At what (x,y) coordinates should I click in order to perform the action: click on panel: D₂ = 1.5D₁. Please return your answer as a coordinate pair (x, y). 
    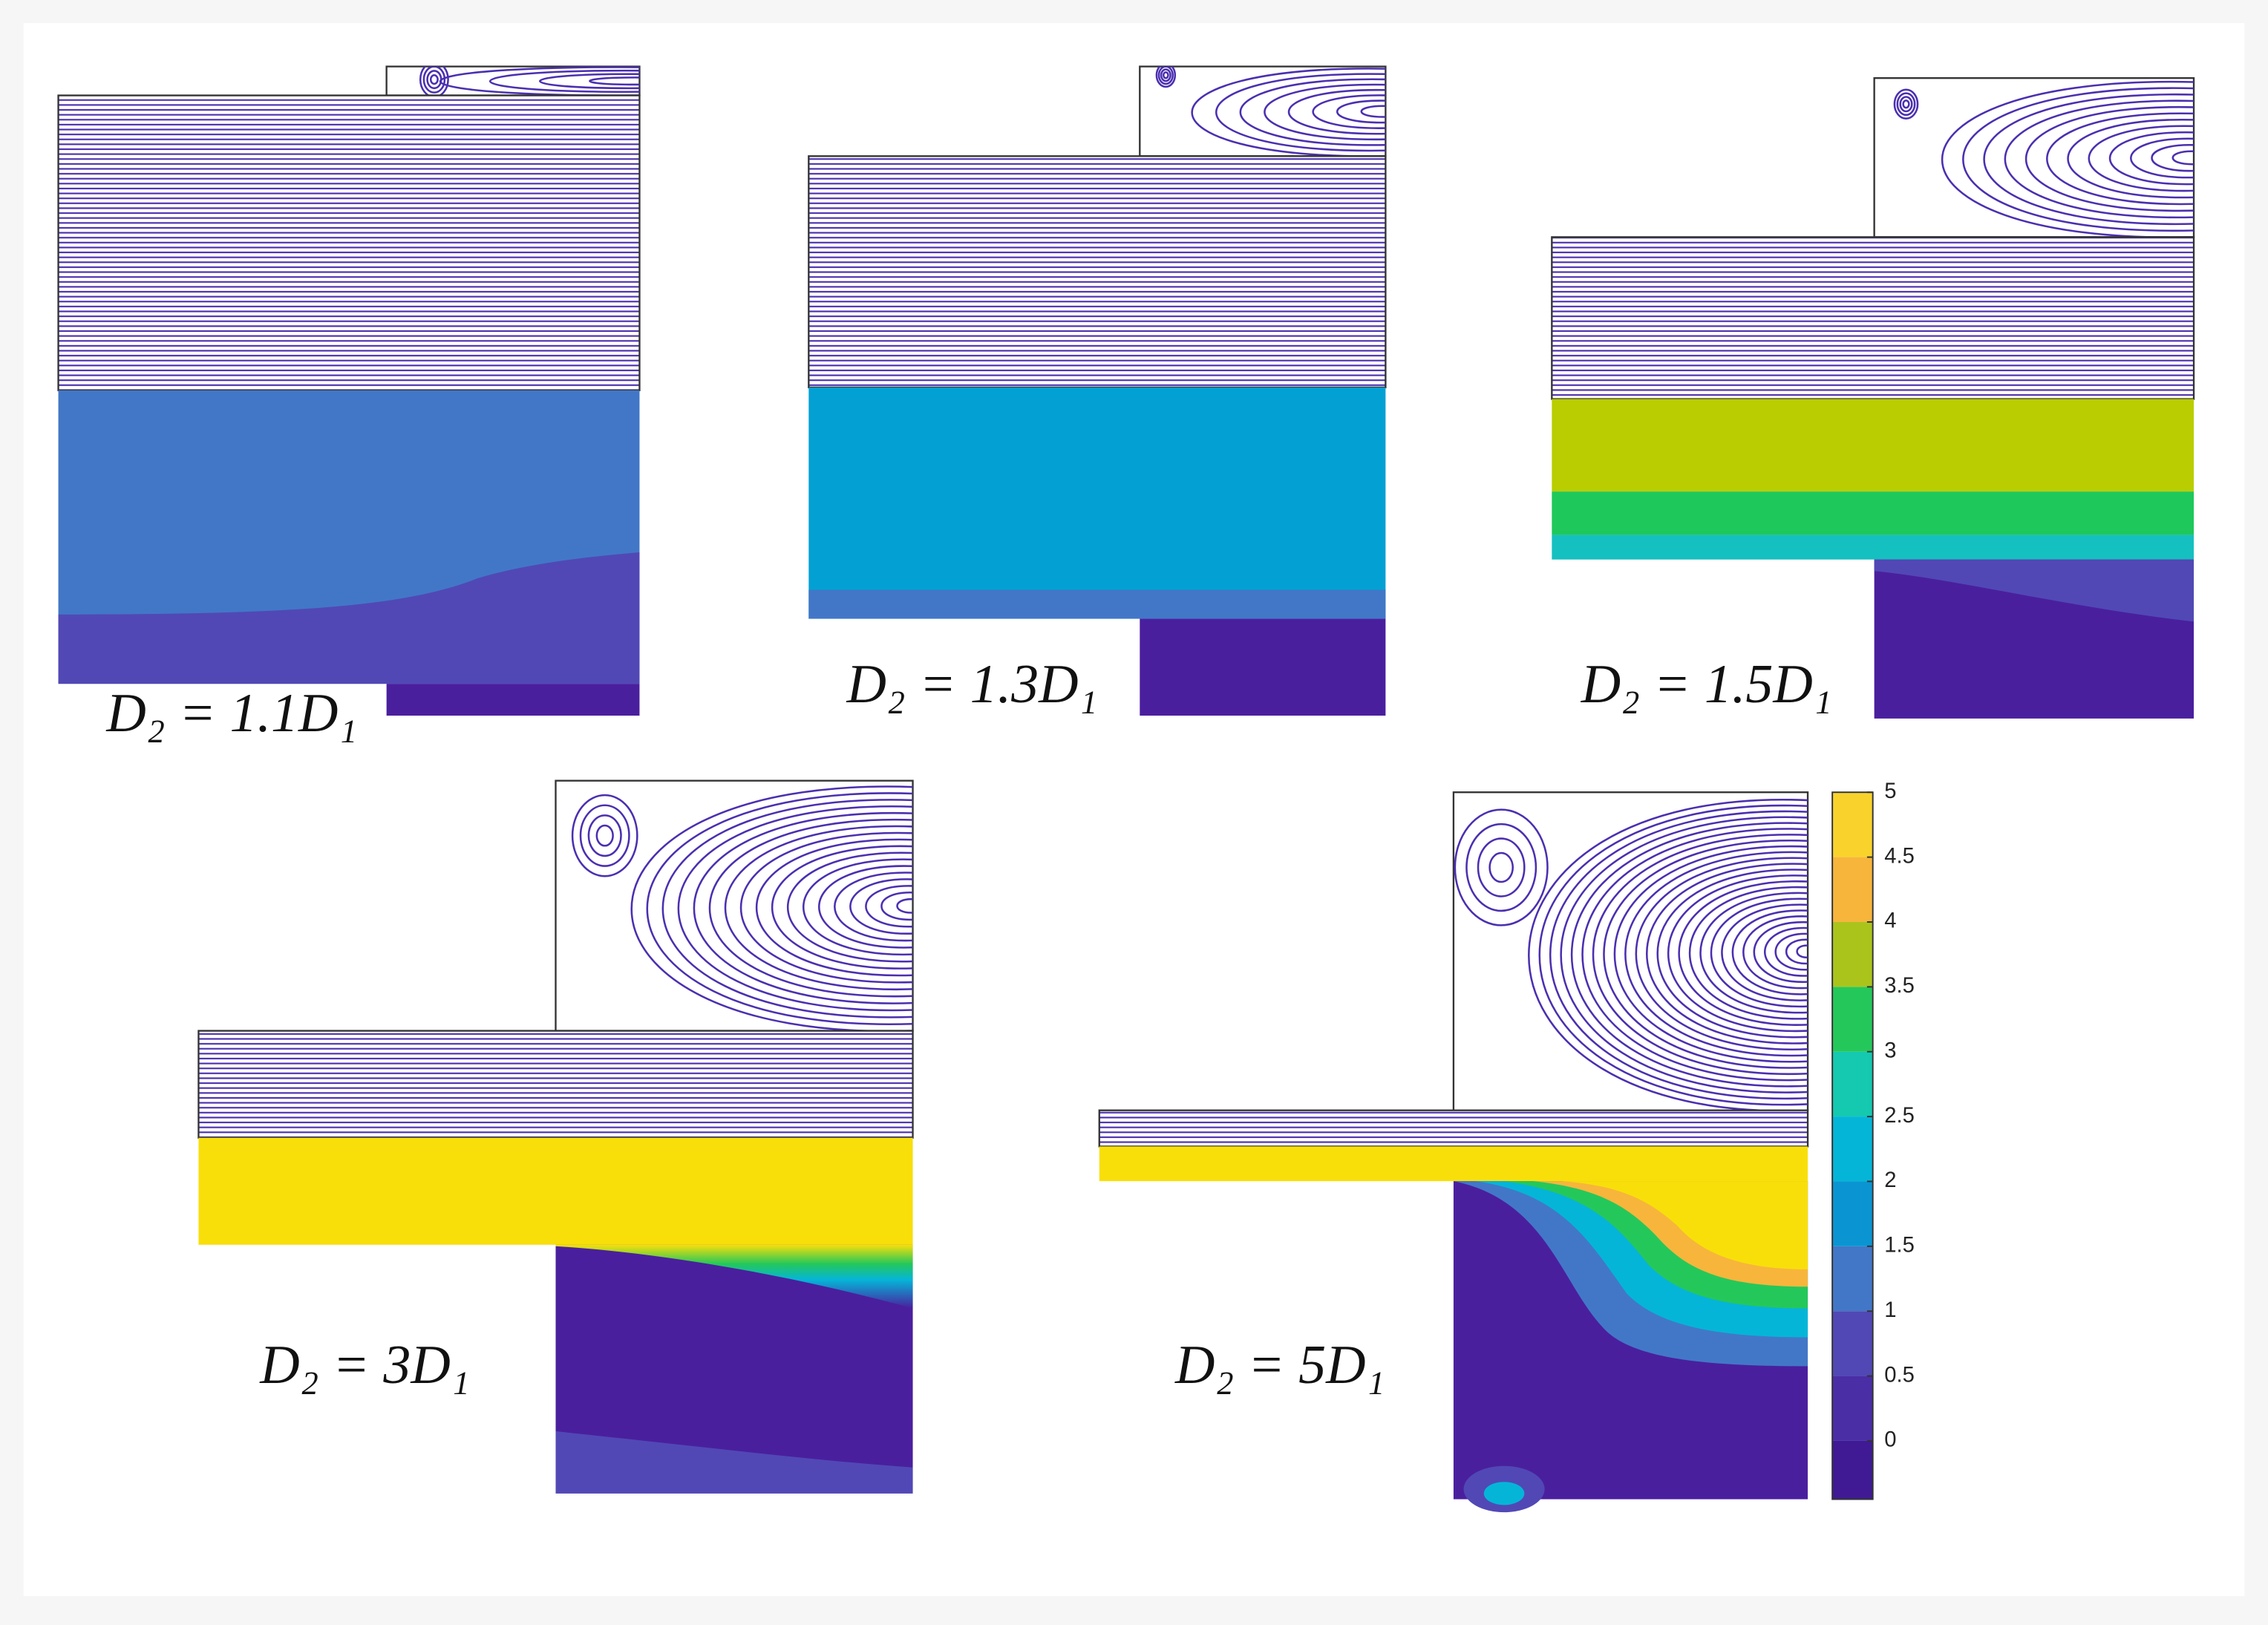
    Looking at the image, I should click on (1873, 397).